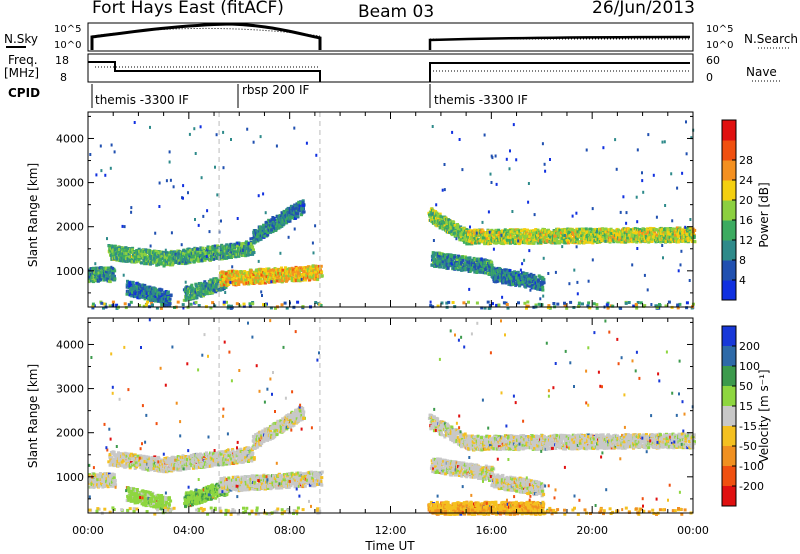  I want to click on noise-tick-low-left: 10^0, so click(67, 45).